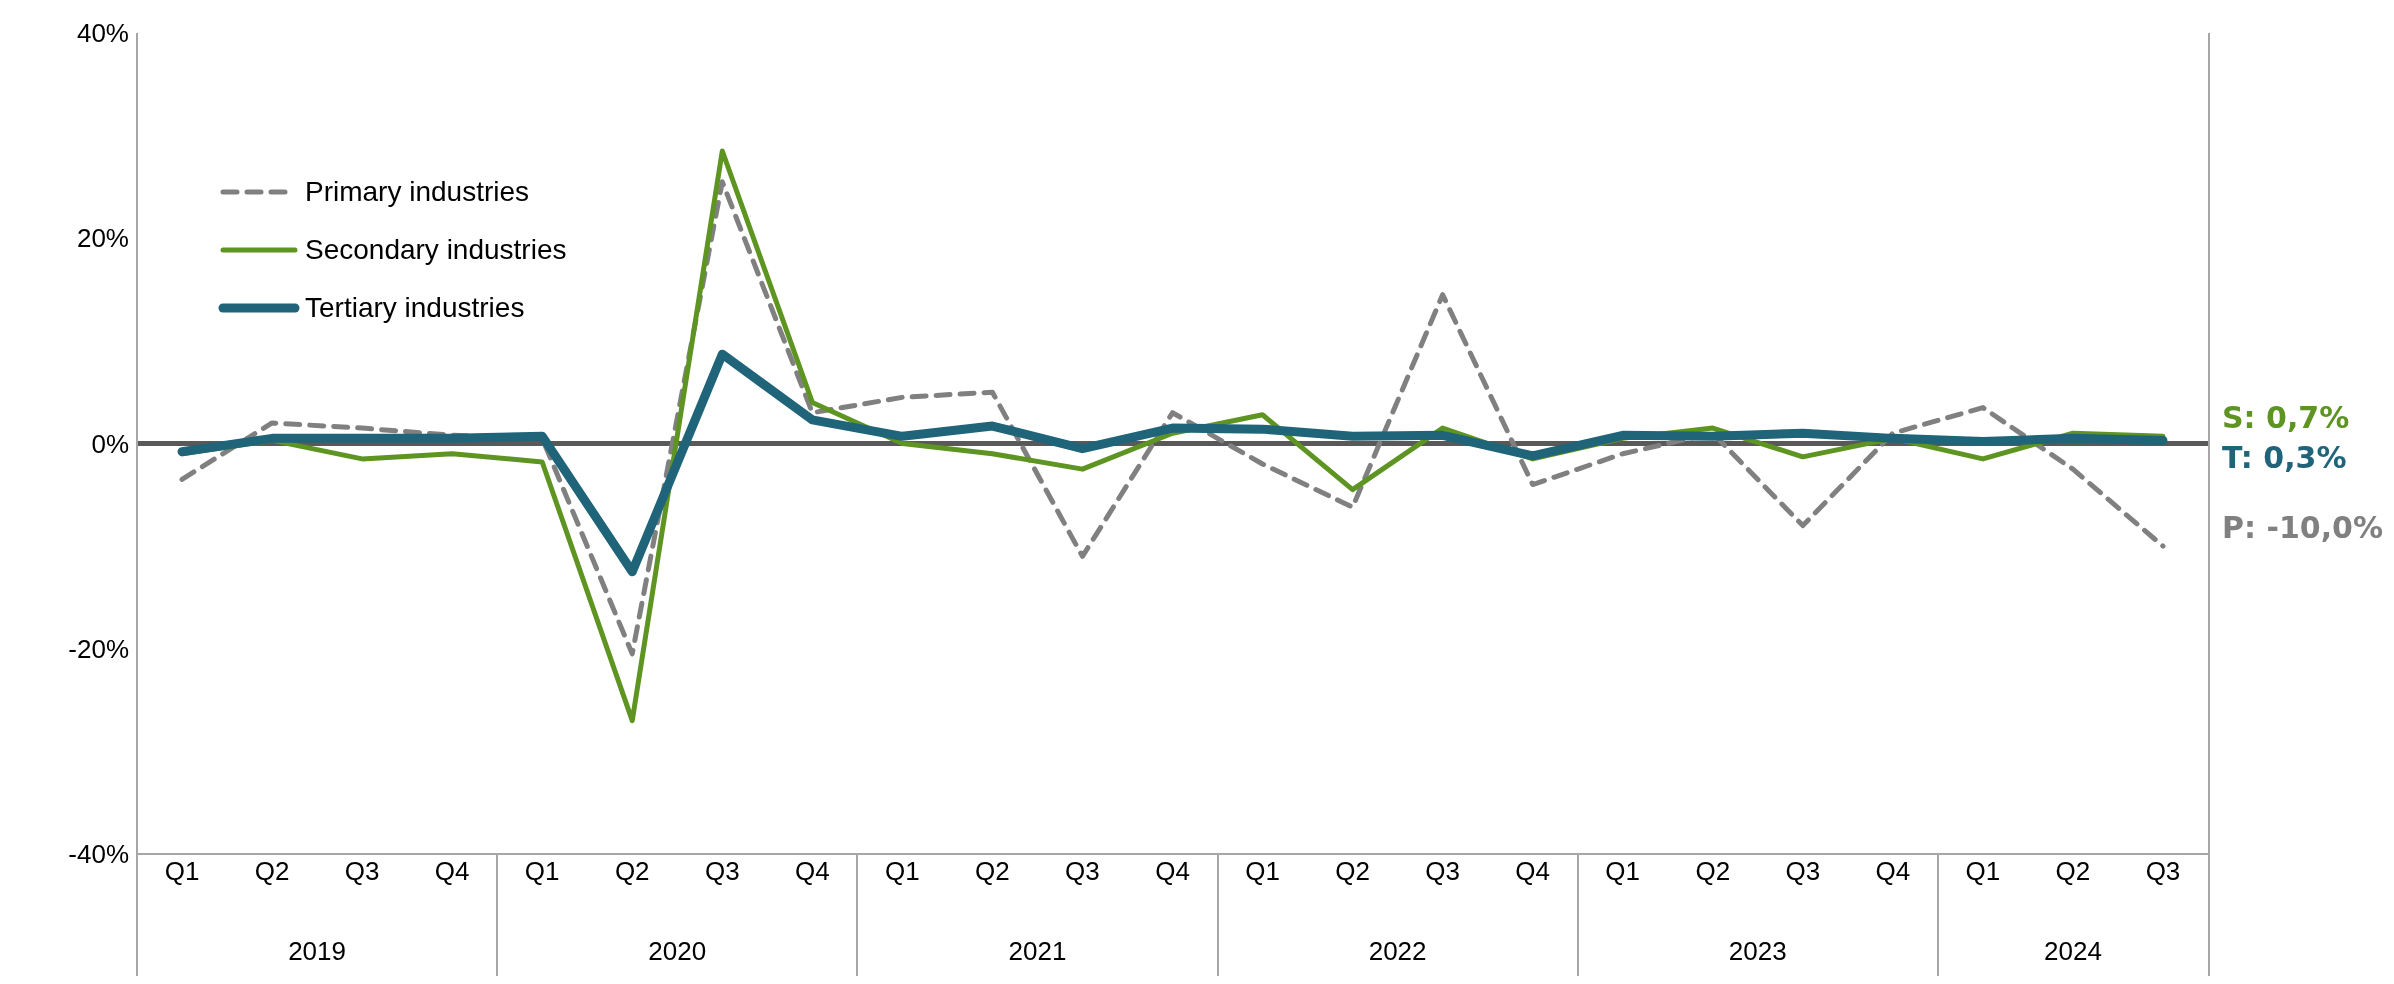  What do you see at coordinates (415, 308) in the screenshot?
I see `legend-label: Tertiary industries` at bounding box center [415, 308].